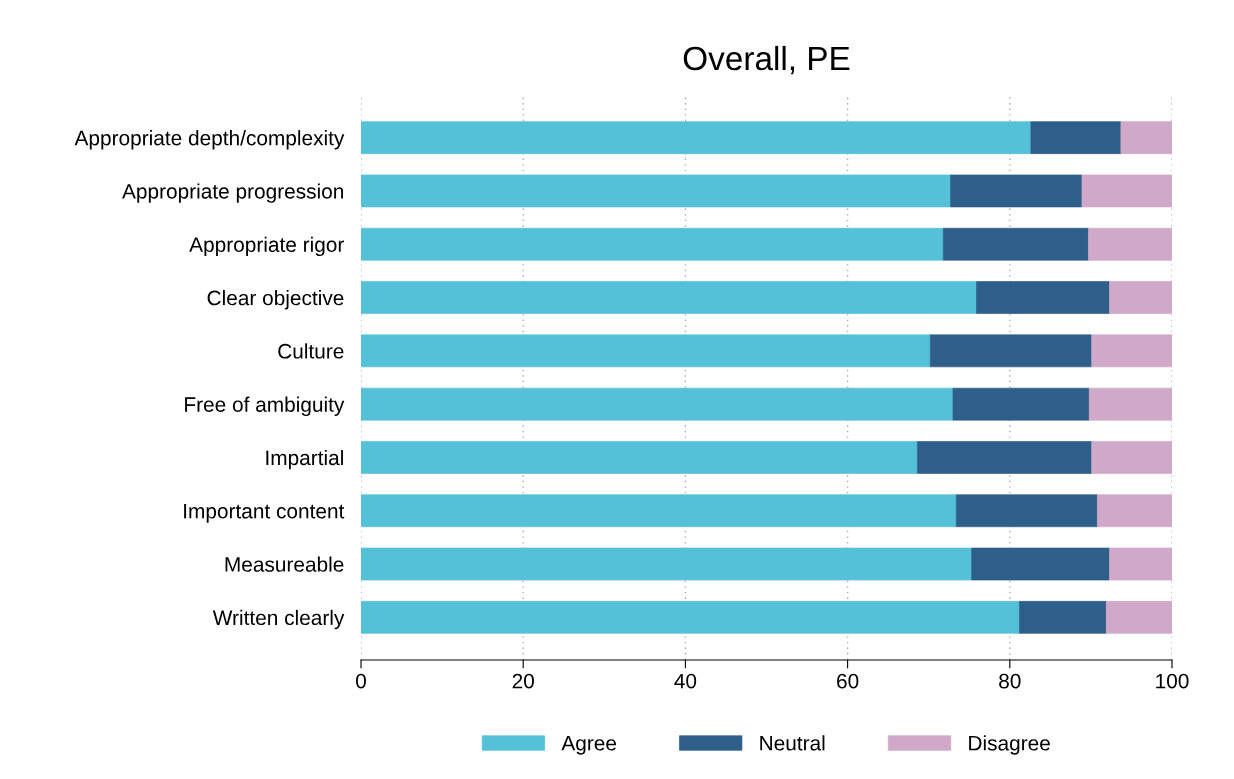 Image resolution: width=1234 pixels, height=779 pixels. I want to click on legend-label: Disagree, so click(1009, 745).